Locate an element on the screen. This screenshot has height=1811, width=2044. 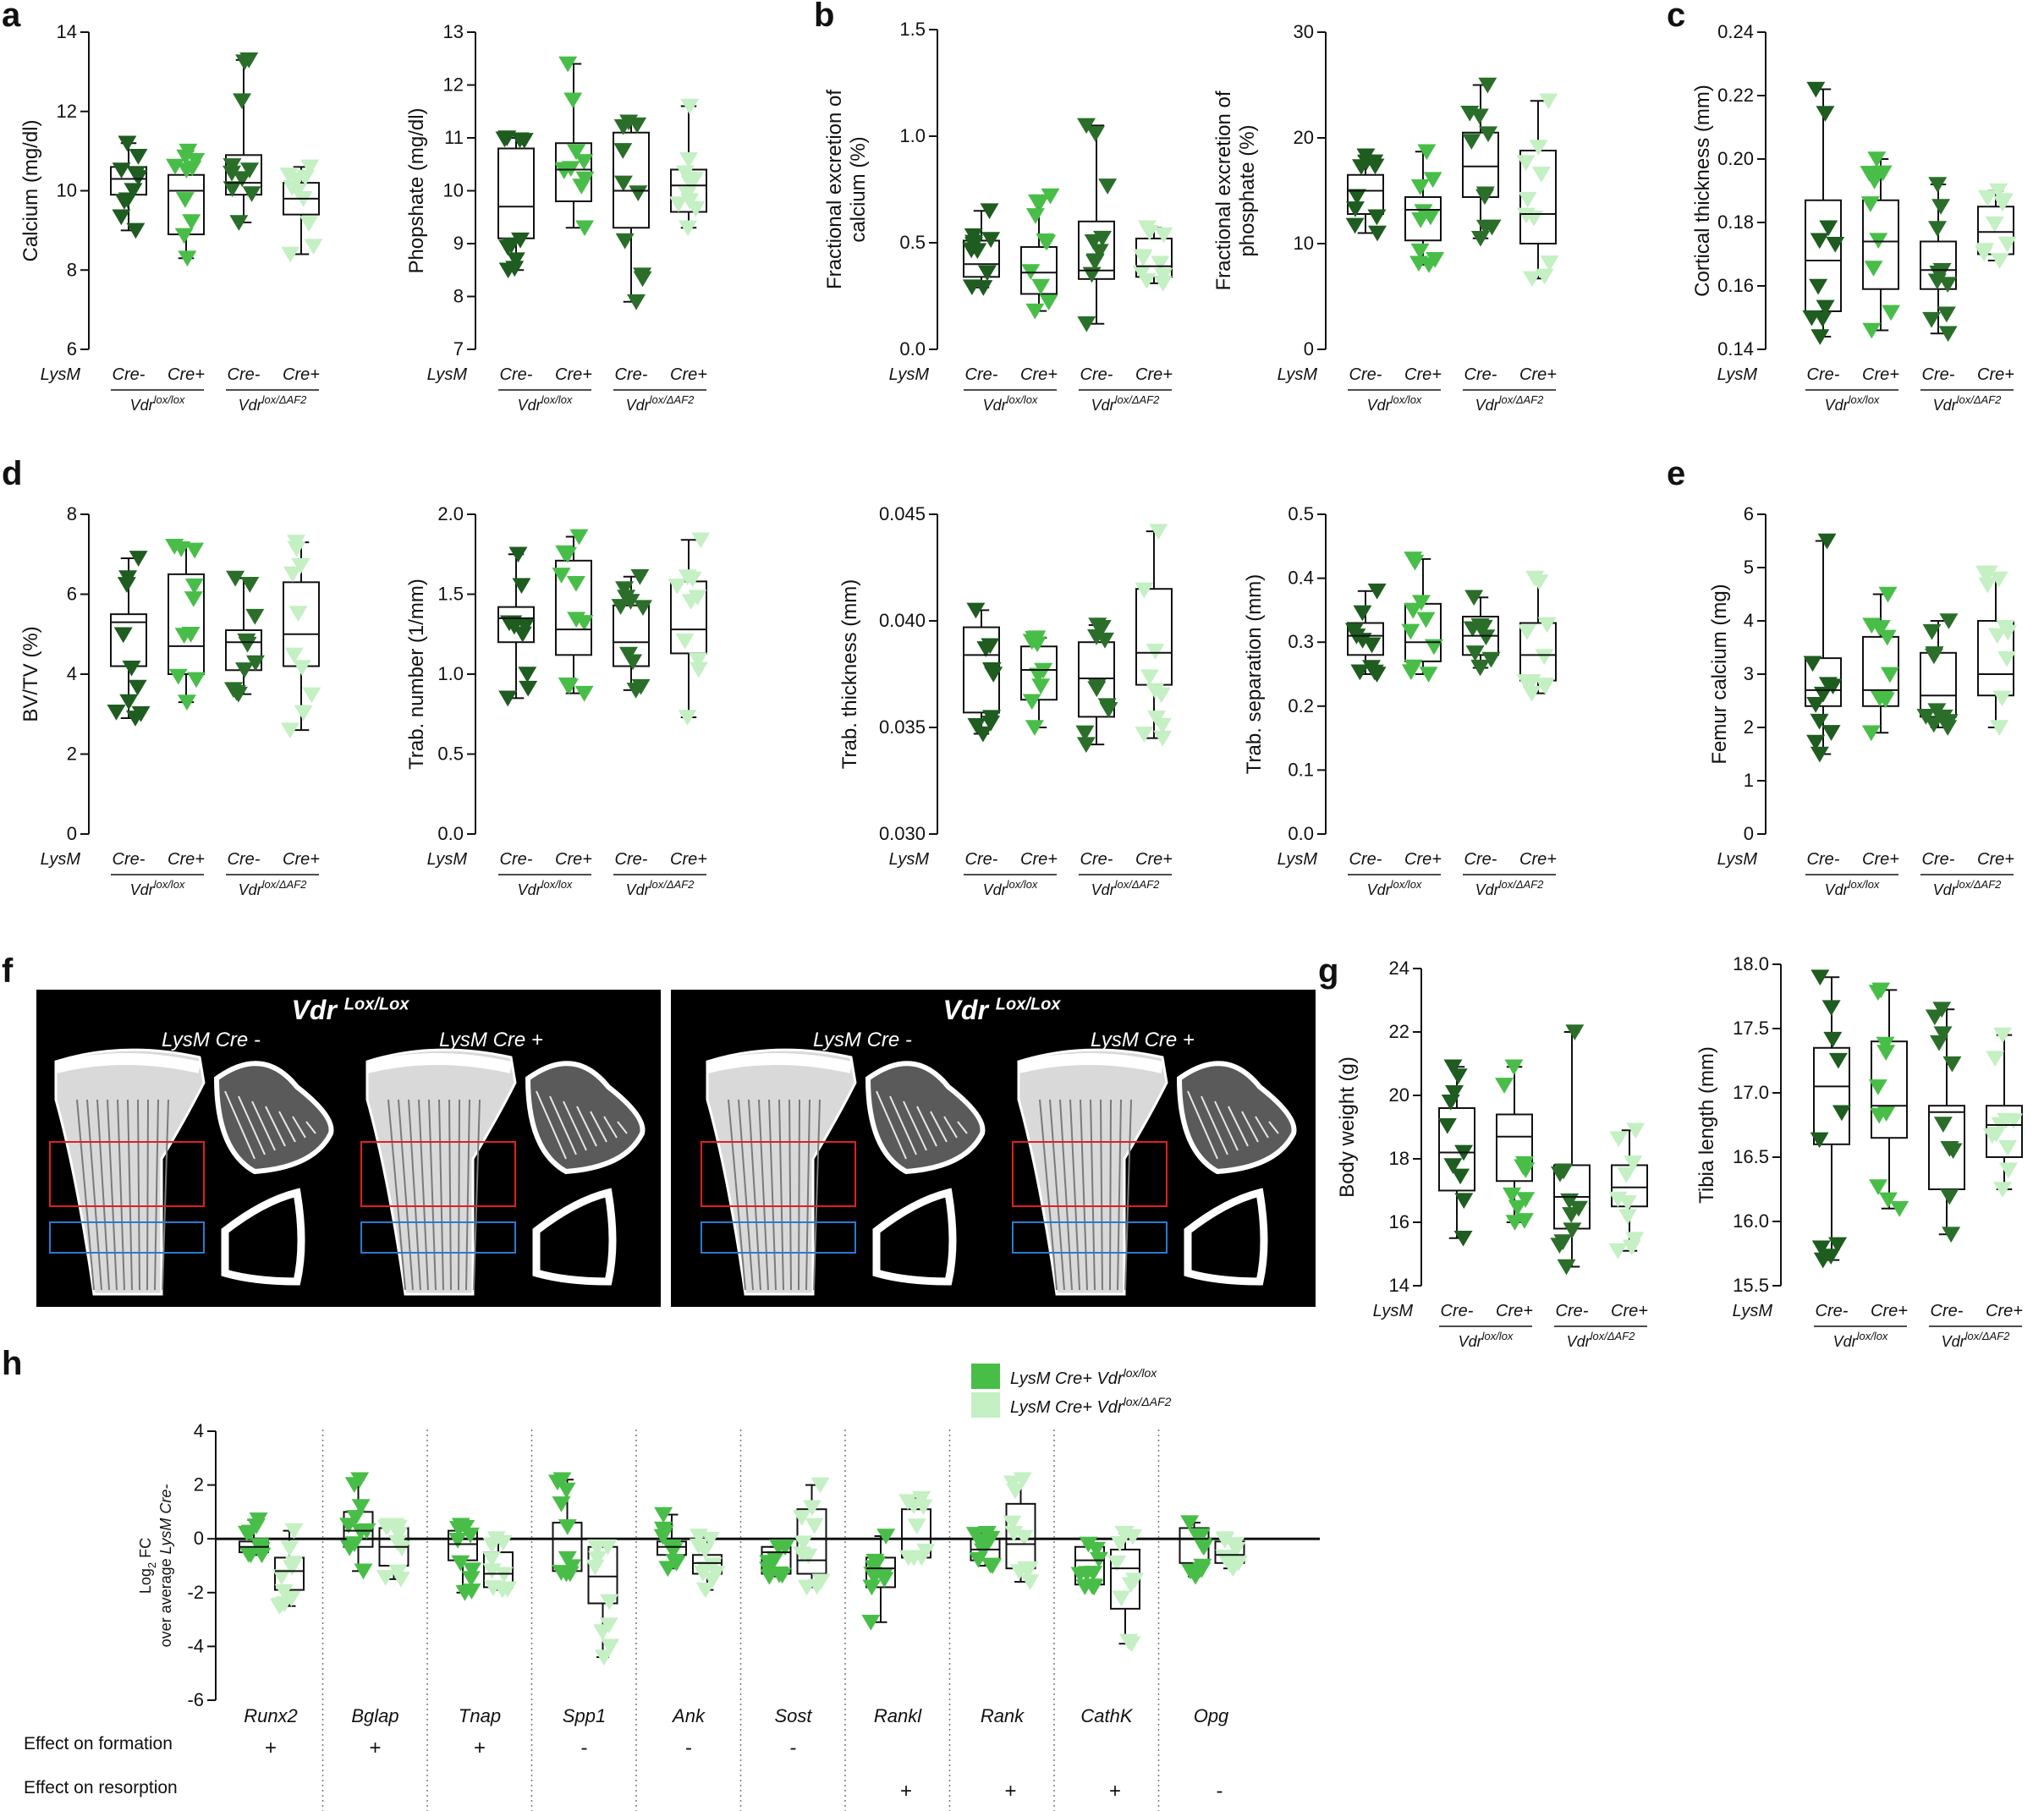
axis-ylabel: Cortical thickness (mm) is located at coordinates (1702, 191).